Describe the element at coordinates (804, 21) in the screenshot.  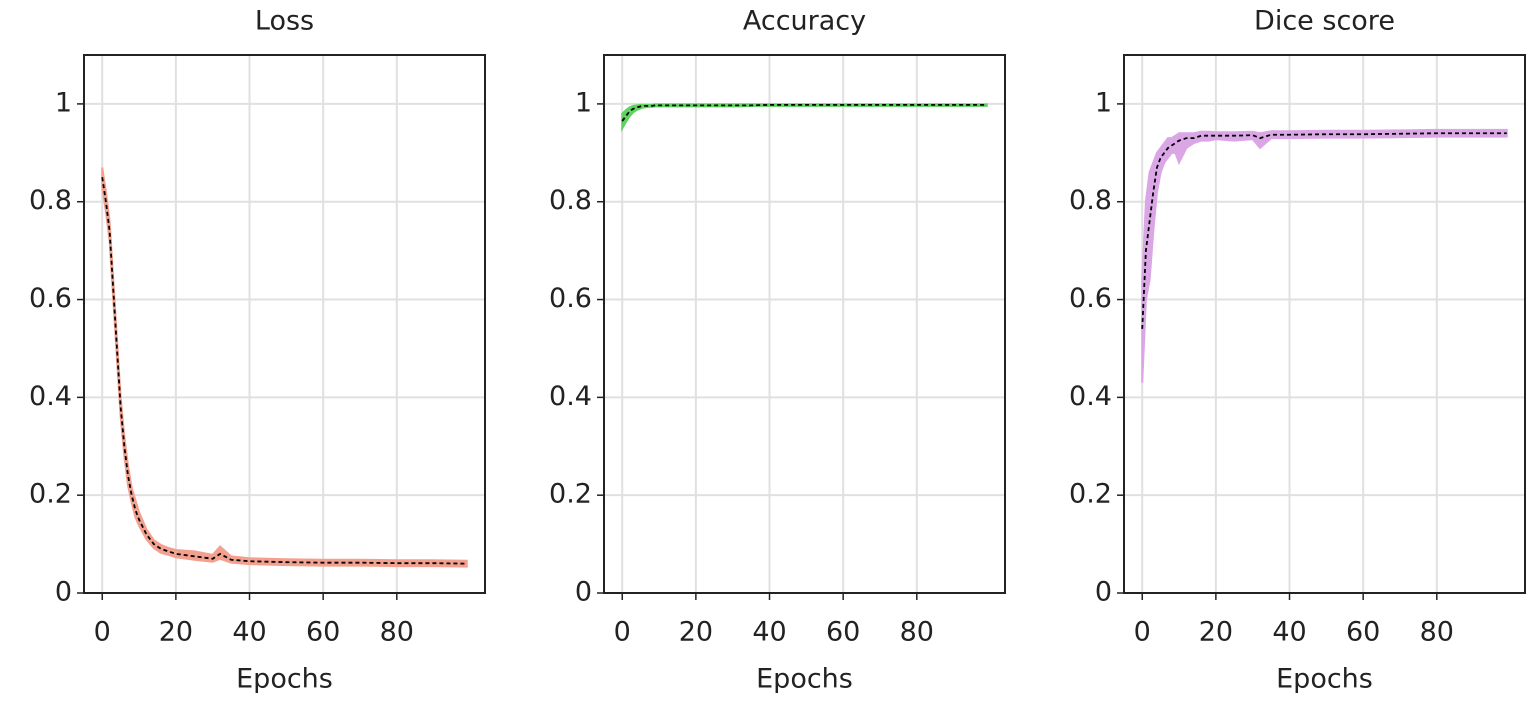
I see `chart-title: Accuracy` at that location.